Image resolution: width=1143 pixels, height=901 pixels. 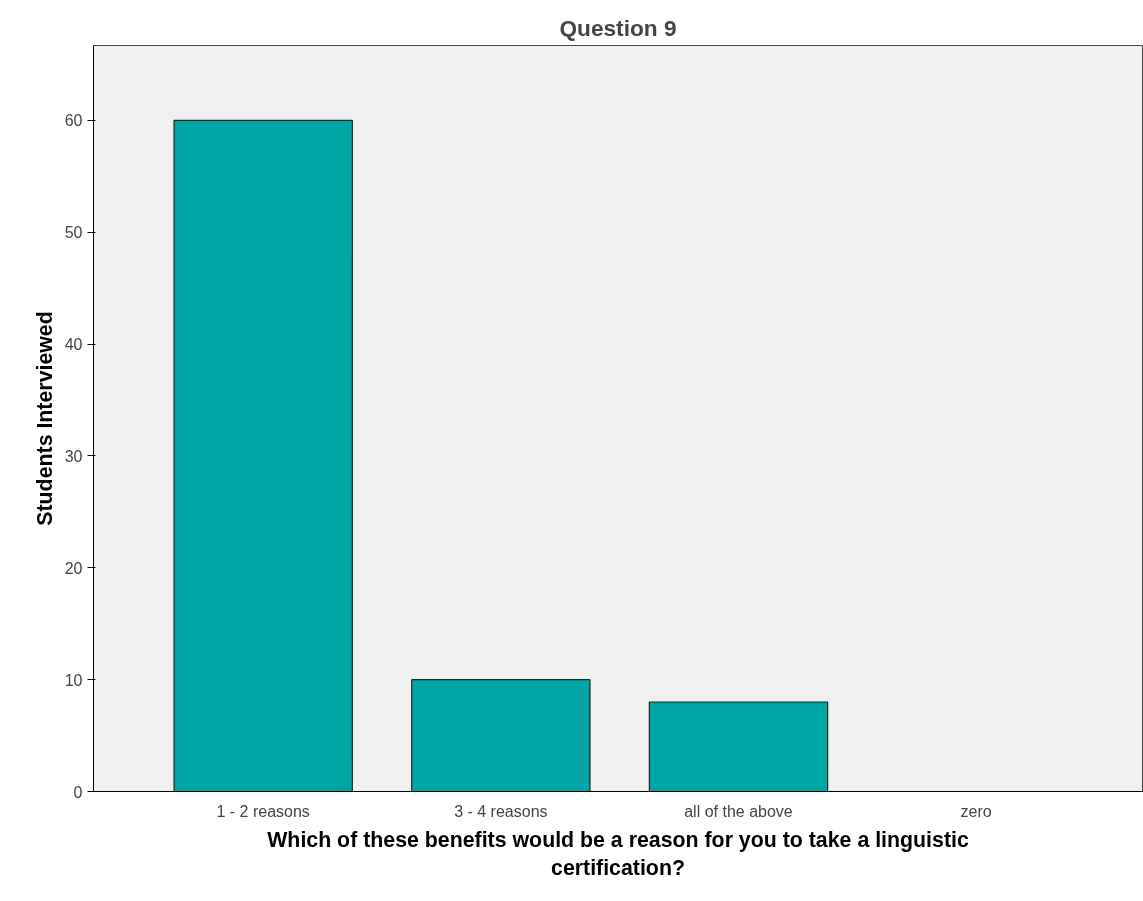 I want to click on chart-title: Question 9, so click(x=618, y=27).